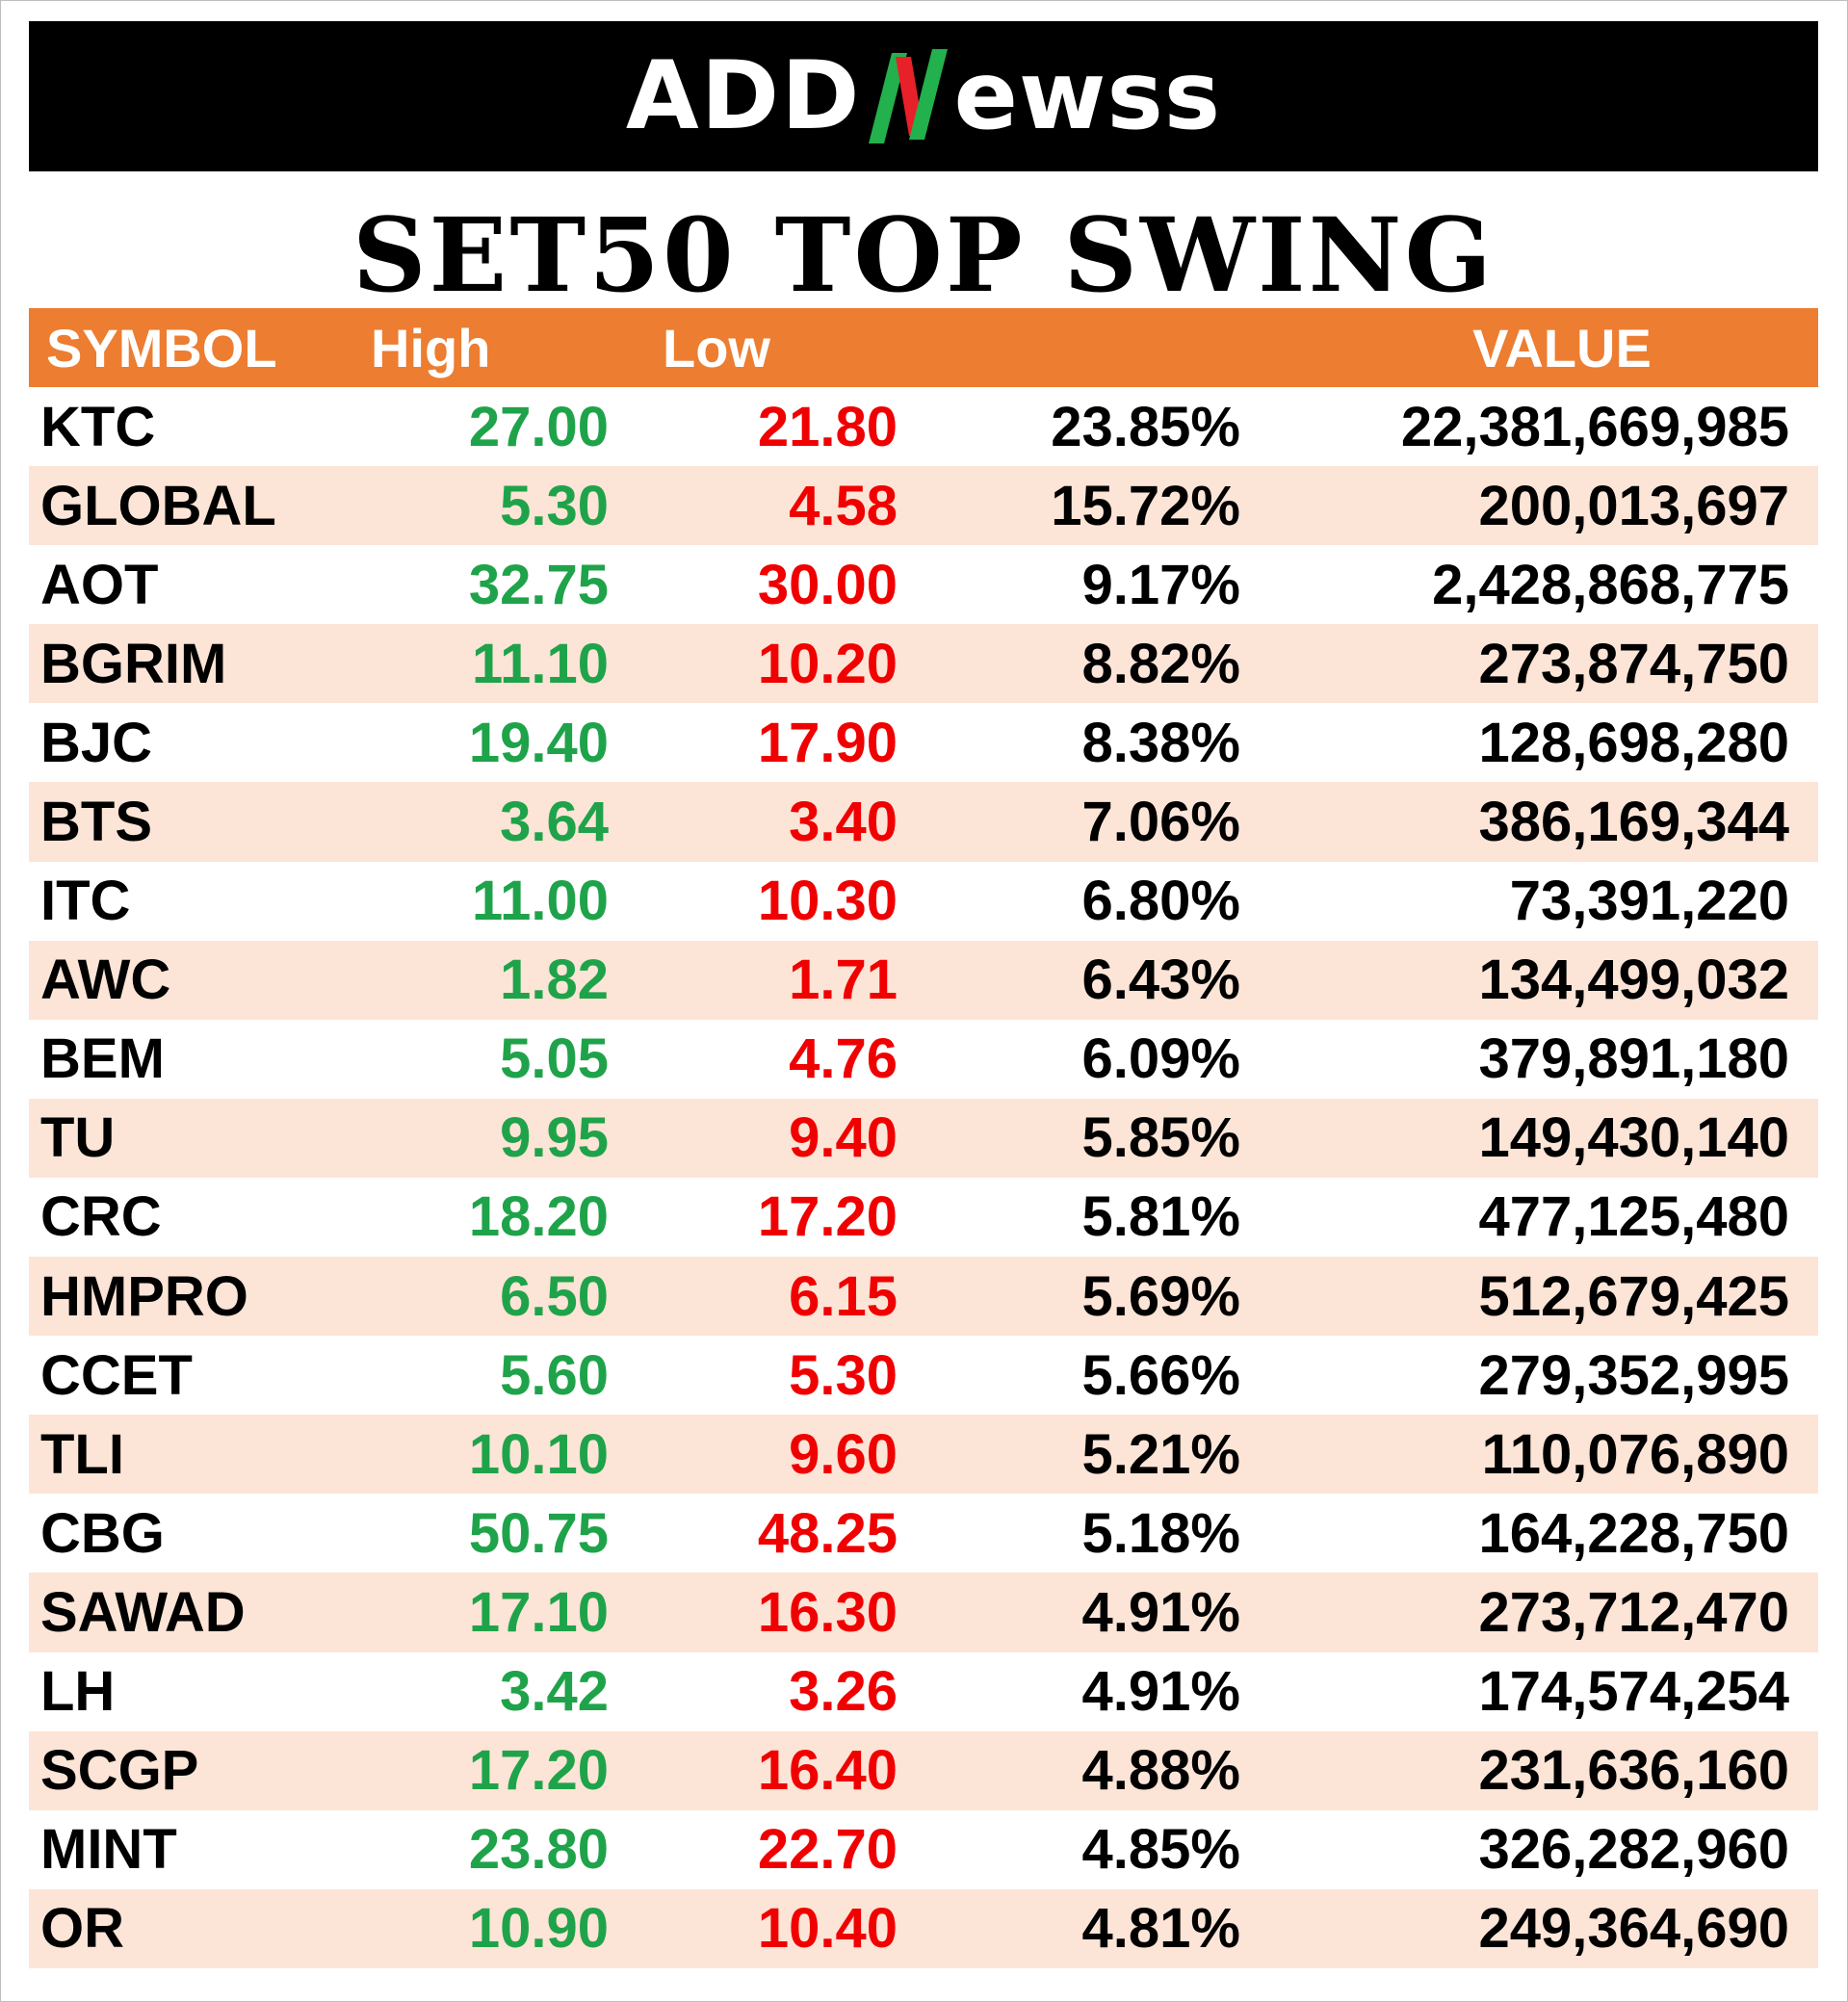 The width and height of the screenshot is (1848, 2002). What do you see at coordinates (98, 426) in the screenshot?
I see `cell-symbol: KTC` at bounding box center [98, 426].